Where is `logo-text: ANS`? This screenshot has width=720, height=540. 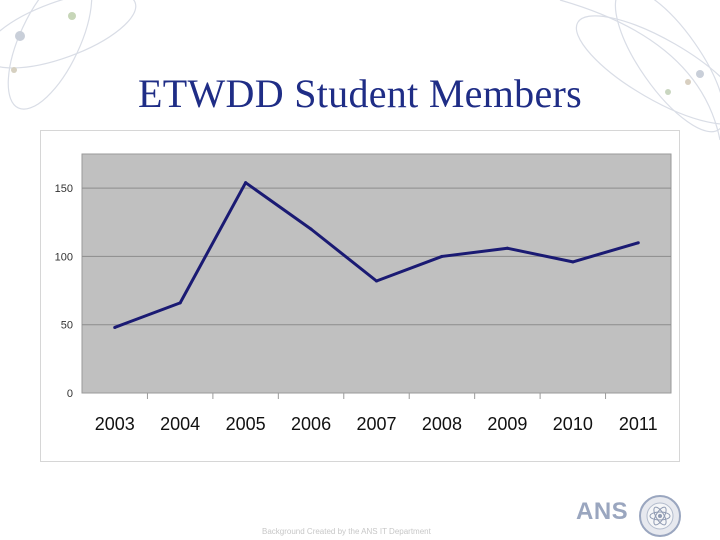 logo-text: ANS is located at coordinates (602, 511).